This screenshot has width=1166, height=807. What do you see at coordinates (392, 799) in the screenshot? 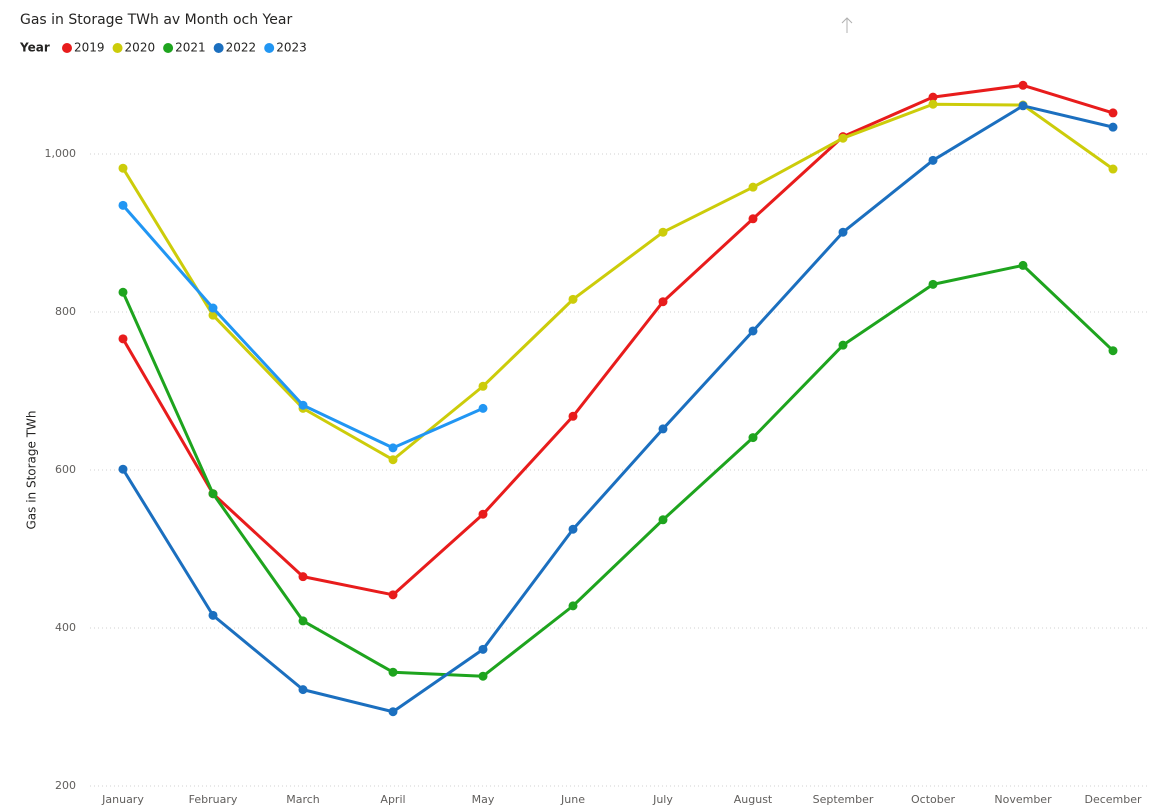
I see `x-tick-label: April` at bounding box center [392, 799].